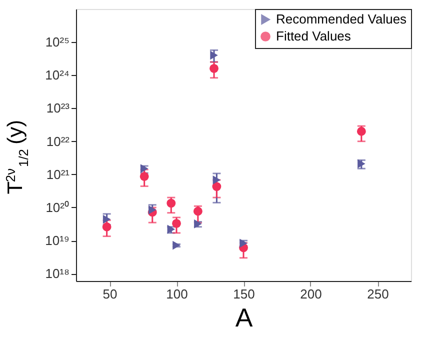  I want to click on legend-label: Fitted Values, so click(314, 36).